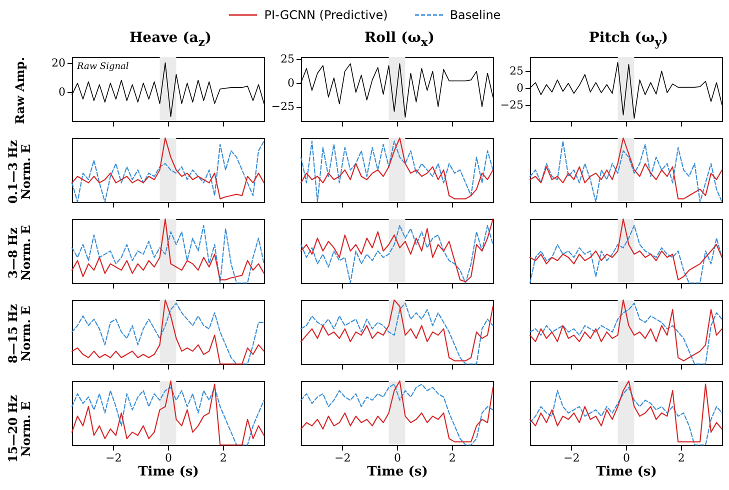 This screenshot has width=729, height=490. Describe the element at coordinates (102, 67) in the screenshot. I see `annotation: Raw Signal` at that location.